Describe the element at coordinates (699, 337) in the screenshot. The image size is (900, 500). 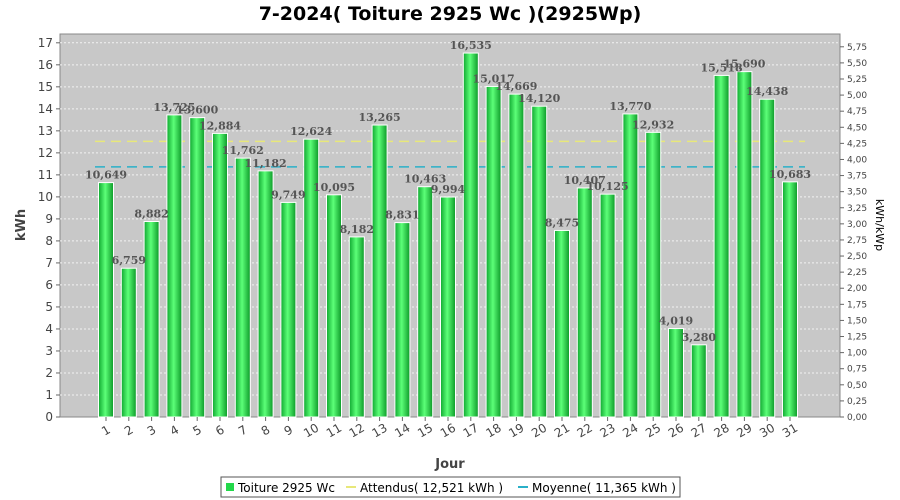
I see `value-label: 3,280` at that location.